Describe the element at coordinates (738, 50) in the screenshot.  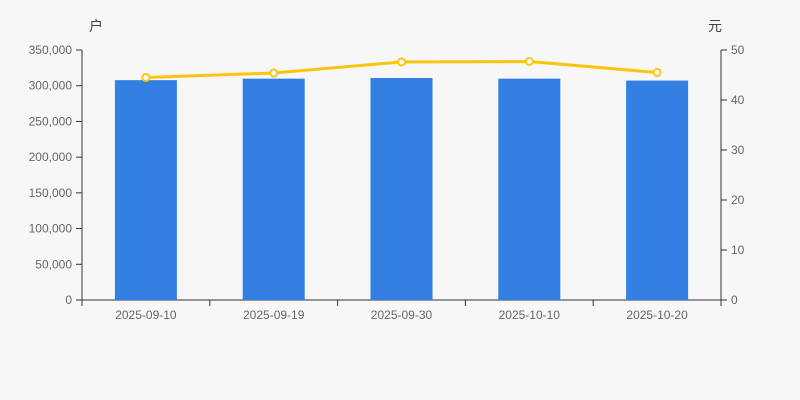
I see `right-axis-tick-label: 50` at that location.